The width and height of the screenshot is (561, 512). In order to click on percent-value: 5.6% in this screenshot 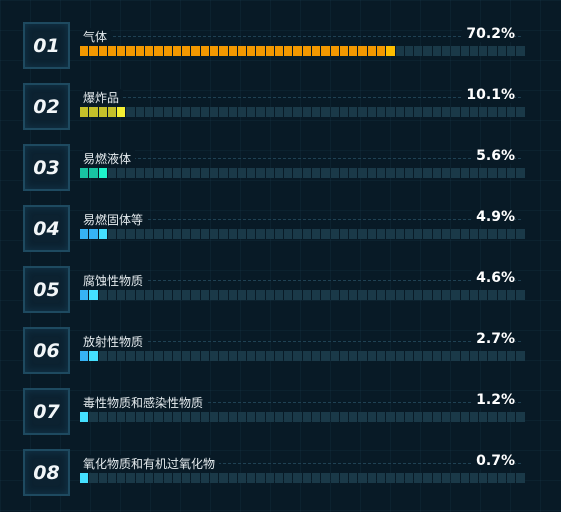, I will do `click(493, 156)`.